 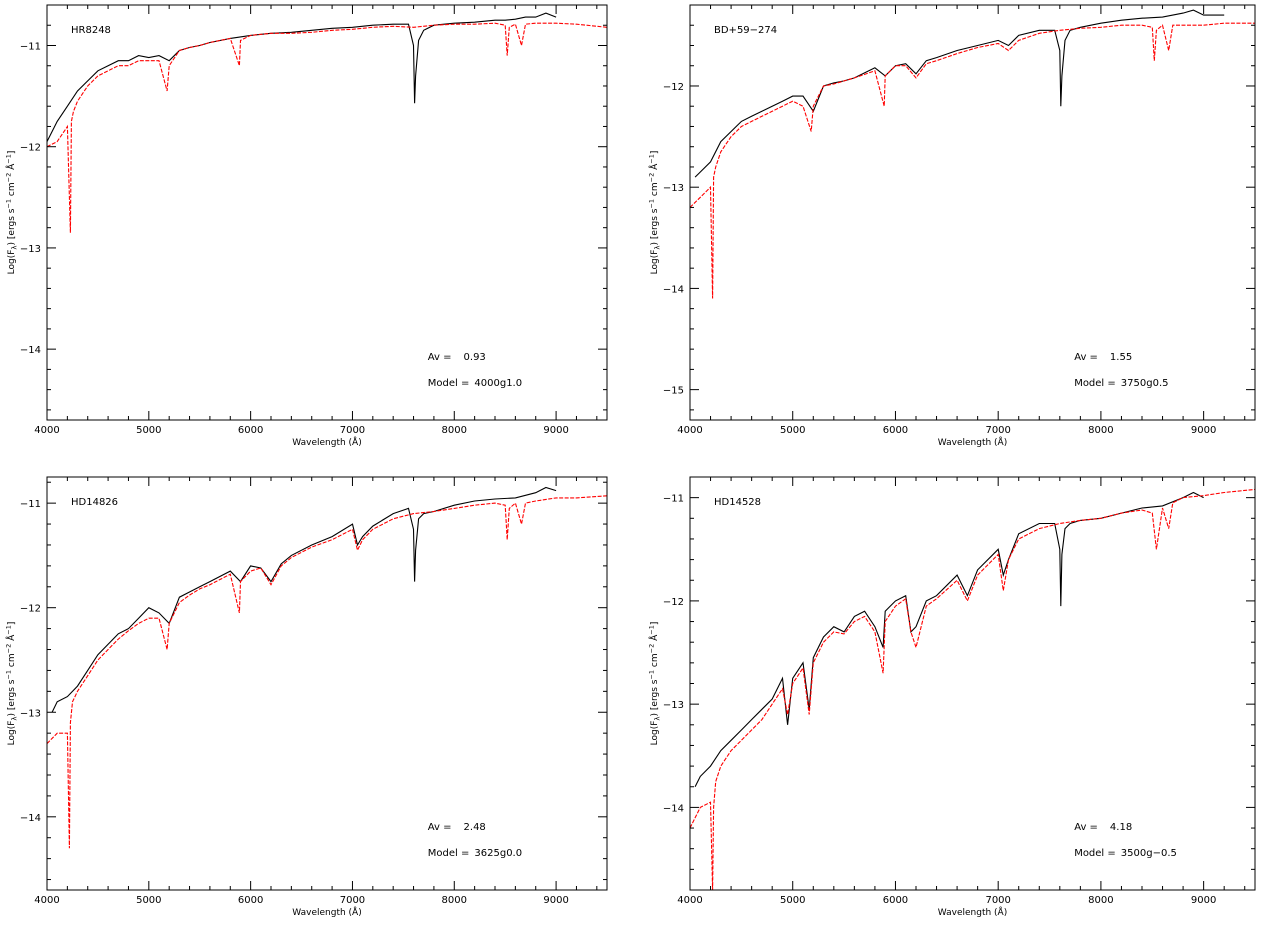 I want to click on star-name-label: BD+59−274, so click(x=745, y=30).